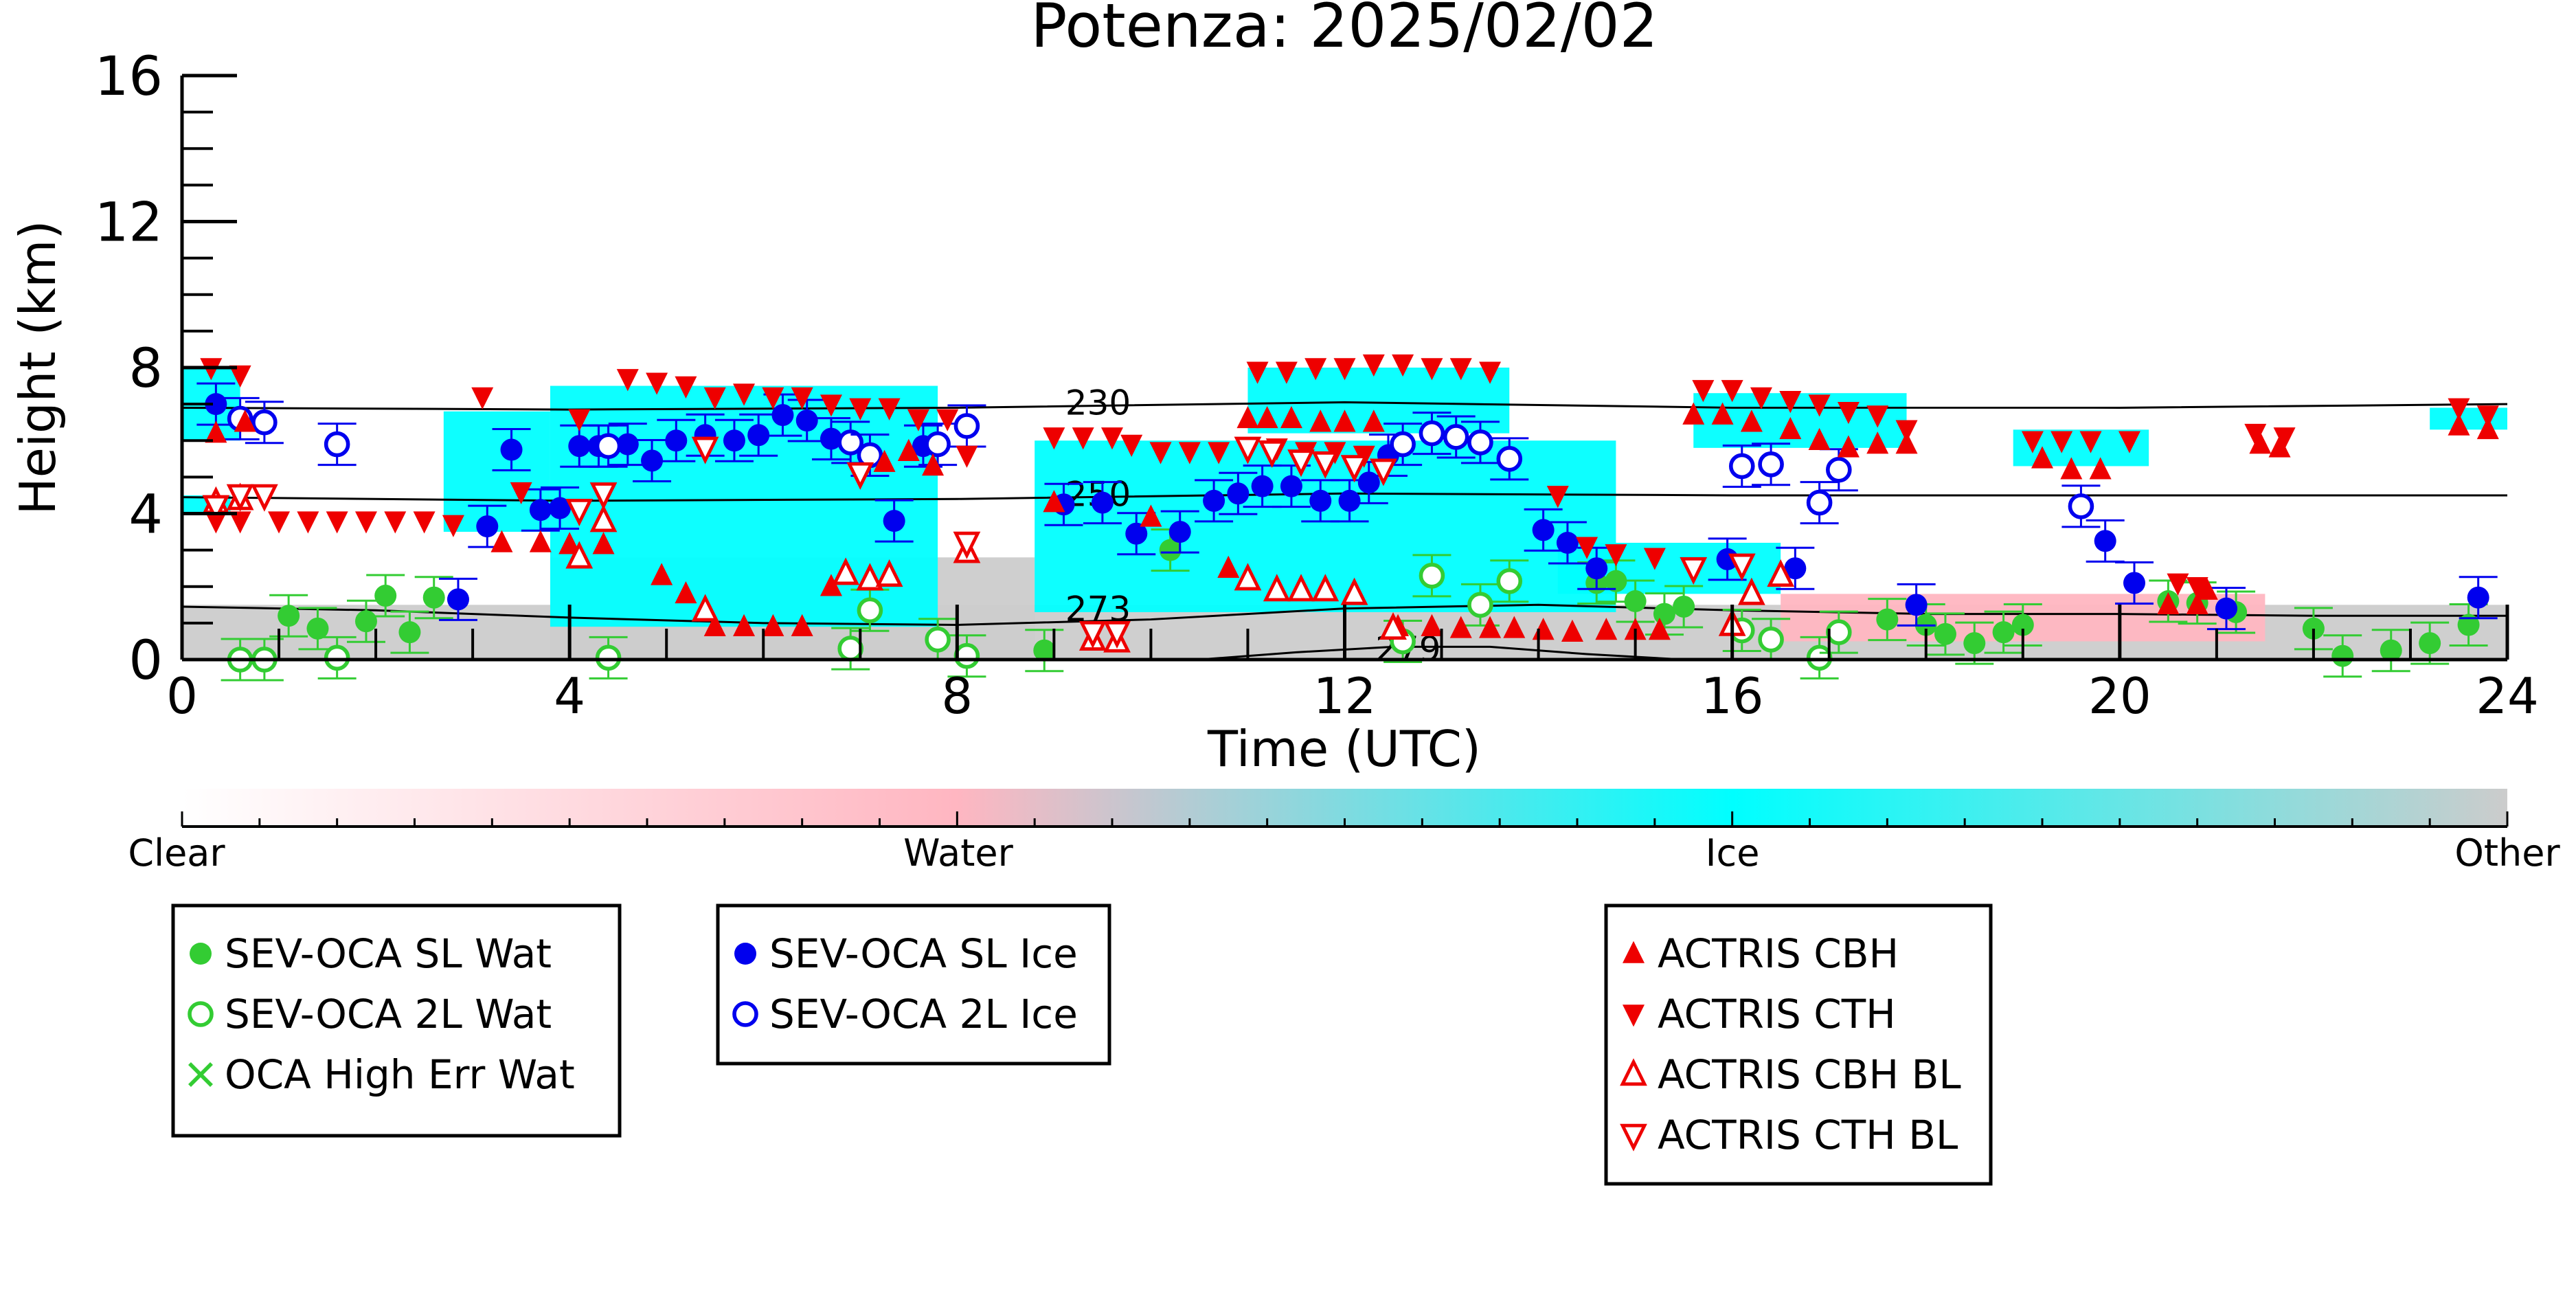  I want to click on y-axis-label: Height (km), so click(38, 368).